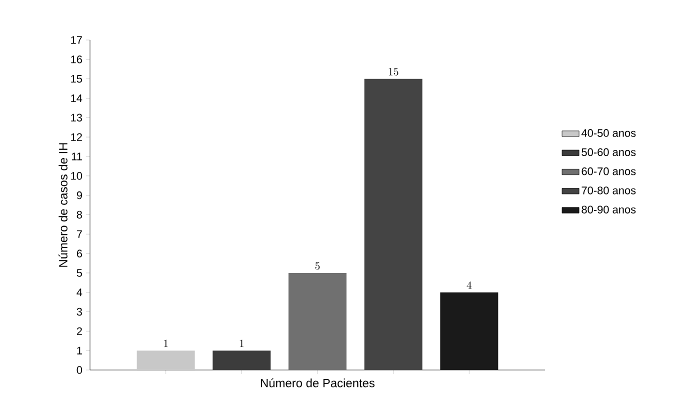  Describe the element at coordinates (76, 79) in the screenshot. I see `y-tick-label: 15` at that location.